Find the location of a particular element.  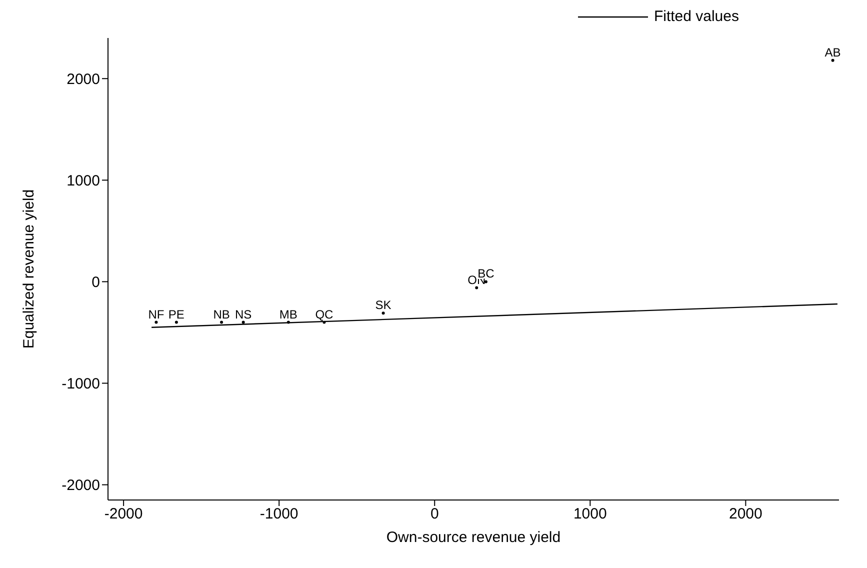

data-label: NS is located at coordinates (243, 314).